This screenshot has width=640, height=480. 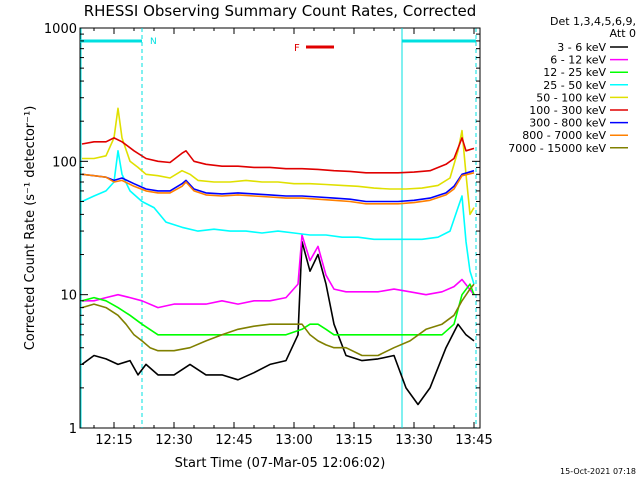 What do you see at coordinates (173, 440) in the screenshot?
I see `x-tick-label: 12:30` at bounding box center [173, 440].